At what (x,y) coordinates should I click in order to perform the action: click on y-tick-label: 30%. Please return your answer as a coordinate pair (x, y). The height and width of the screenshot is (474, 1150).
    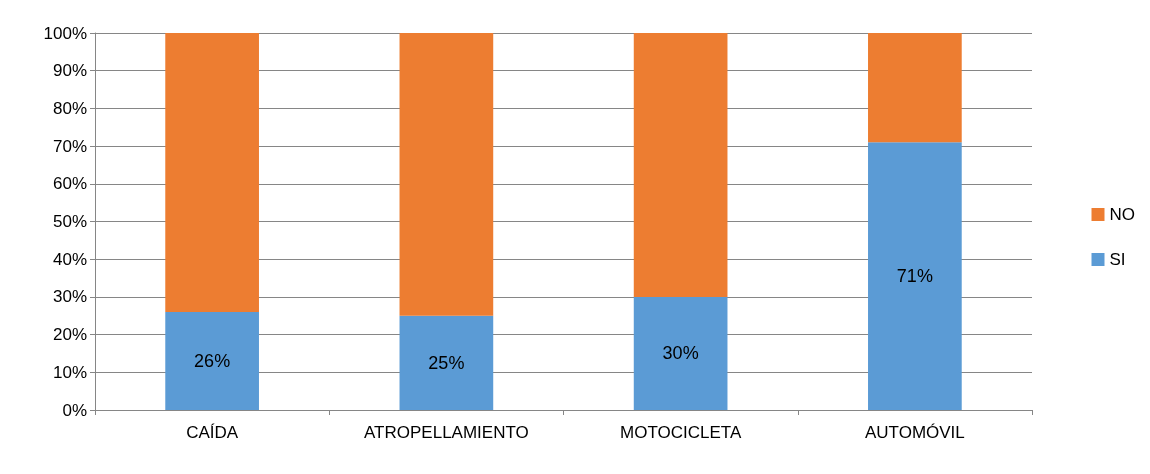
    Looking at the image, I should click on (69, 297).